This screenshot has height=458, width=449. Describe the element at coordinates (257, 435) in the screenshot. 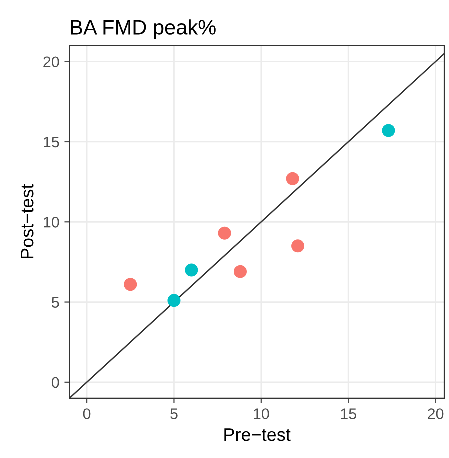

I see `x-axis-title: Pre−test` at that location.